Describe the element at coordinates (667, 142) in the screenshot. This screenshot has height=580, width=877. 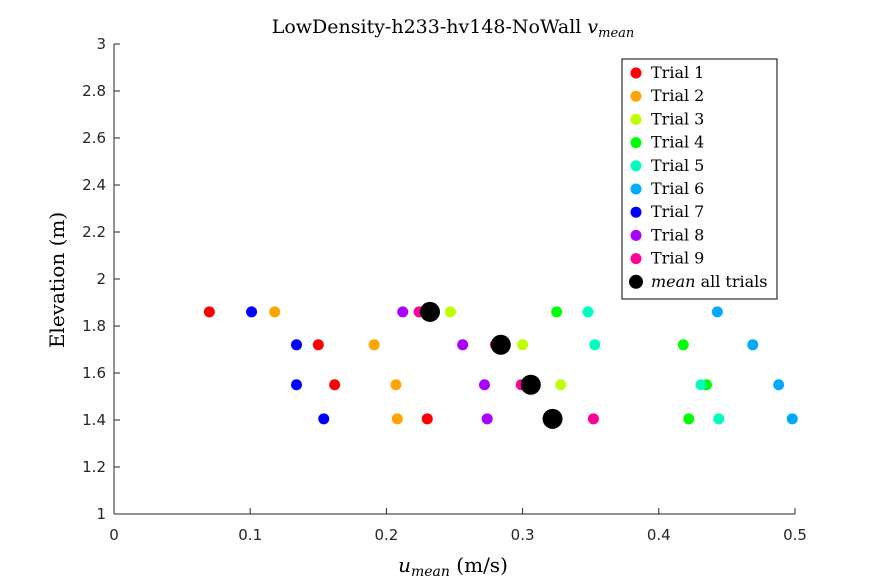
I see `legend-item: Trial 4` at that location.